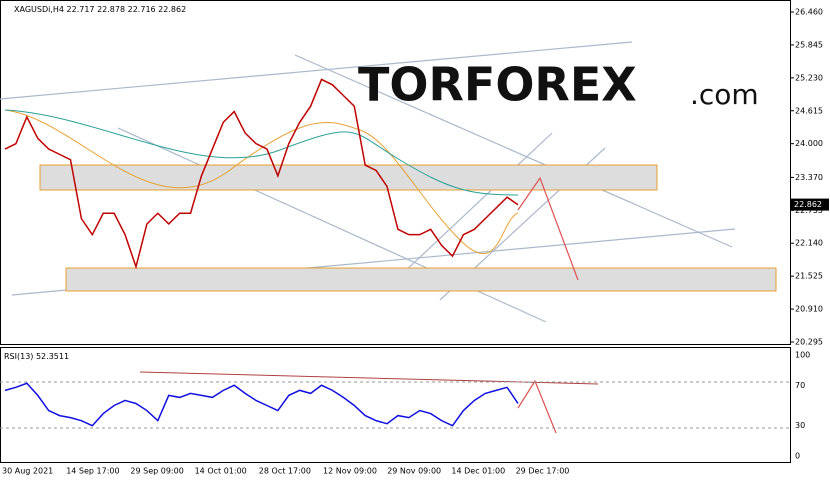 The height and width of the screenshot is (487, 830). Describe the element at coordinates (548, 305) in the screenshot. I see `forecast-arrows` at that location.